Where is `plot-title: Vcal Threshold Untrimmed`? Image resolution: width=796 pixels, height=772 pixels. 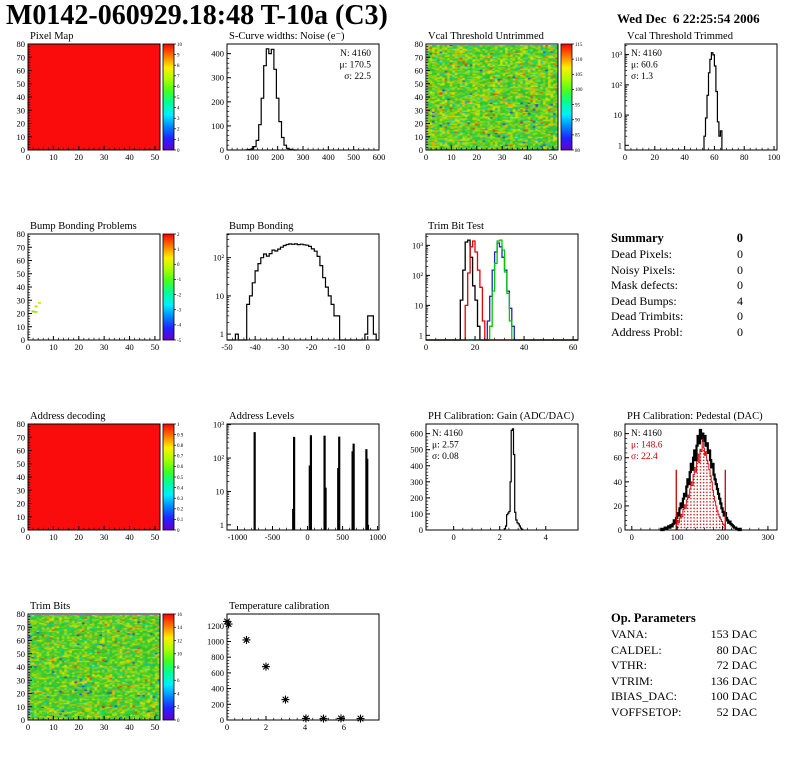
plot-title: Vcal Threshold Untrimmed is located at coordinates (486, 36).